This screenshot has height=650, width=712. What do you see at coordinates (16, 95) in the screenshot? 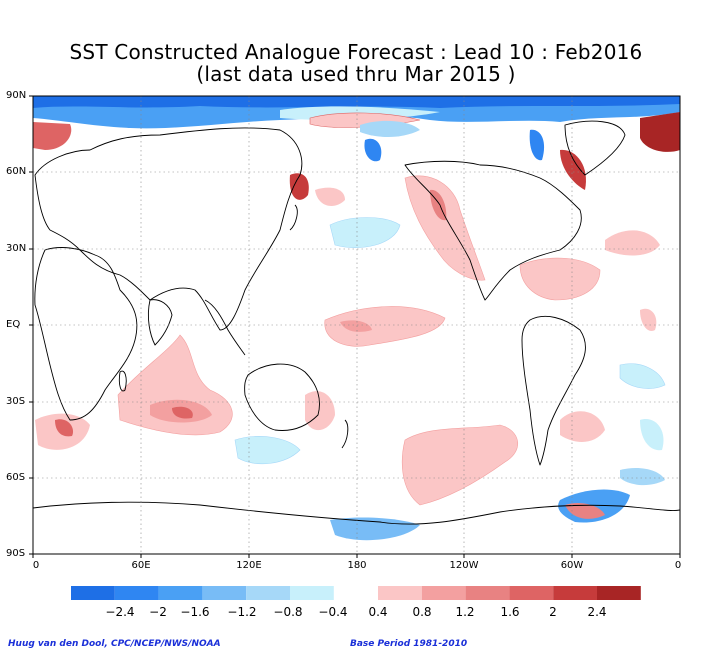
I see `lat-label: 90N` at bounding box center [16, 95].